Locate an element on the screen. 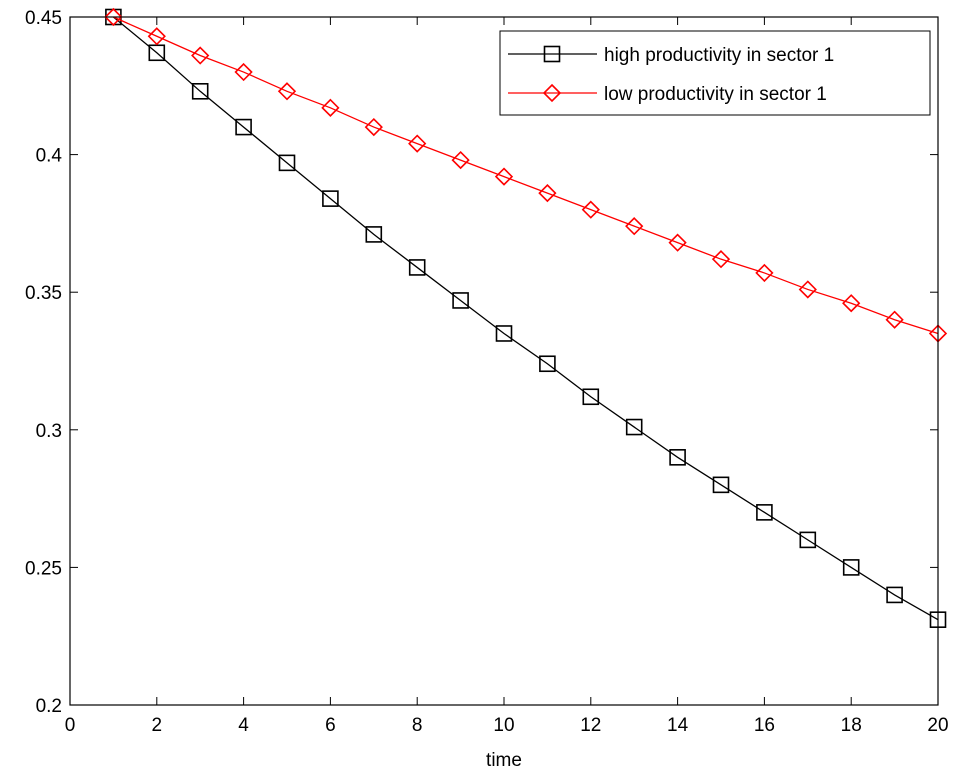 This screenshot has height=776, width=962. y-tick-label: 0.2 is located at coordinates (49, 706).